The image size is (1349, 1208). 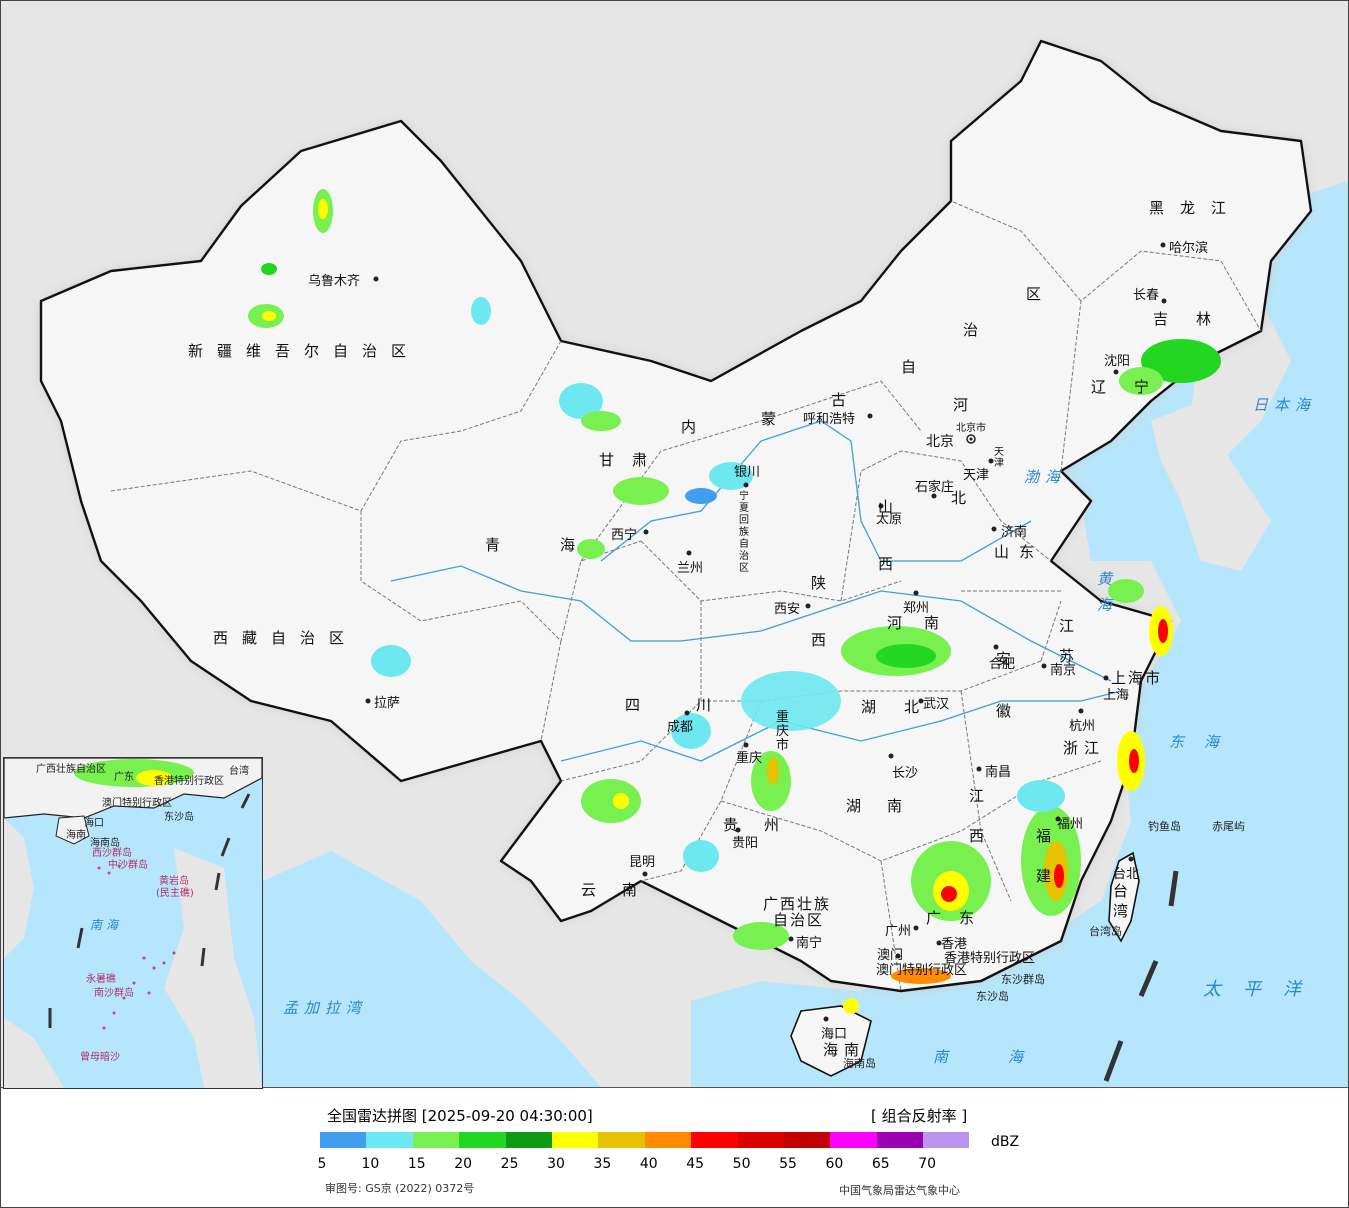 What do you see at coordinates (560, 545) in the screenshot?
I see `province-qinghai: 青海` at bounding box center [560, 545].